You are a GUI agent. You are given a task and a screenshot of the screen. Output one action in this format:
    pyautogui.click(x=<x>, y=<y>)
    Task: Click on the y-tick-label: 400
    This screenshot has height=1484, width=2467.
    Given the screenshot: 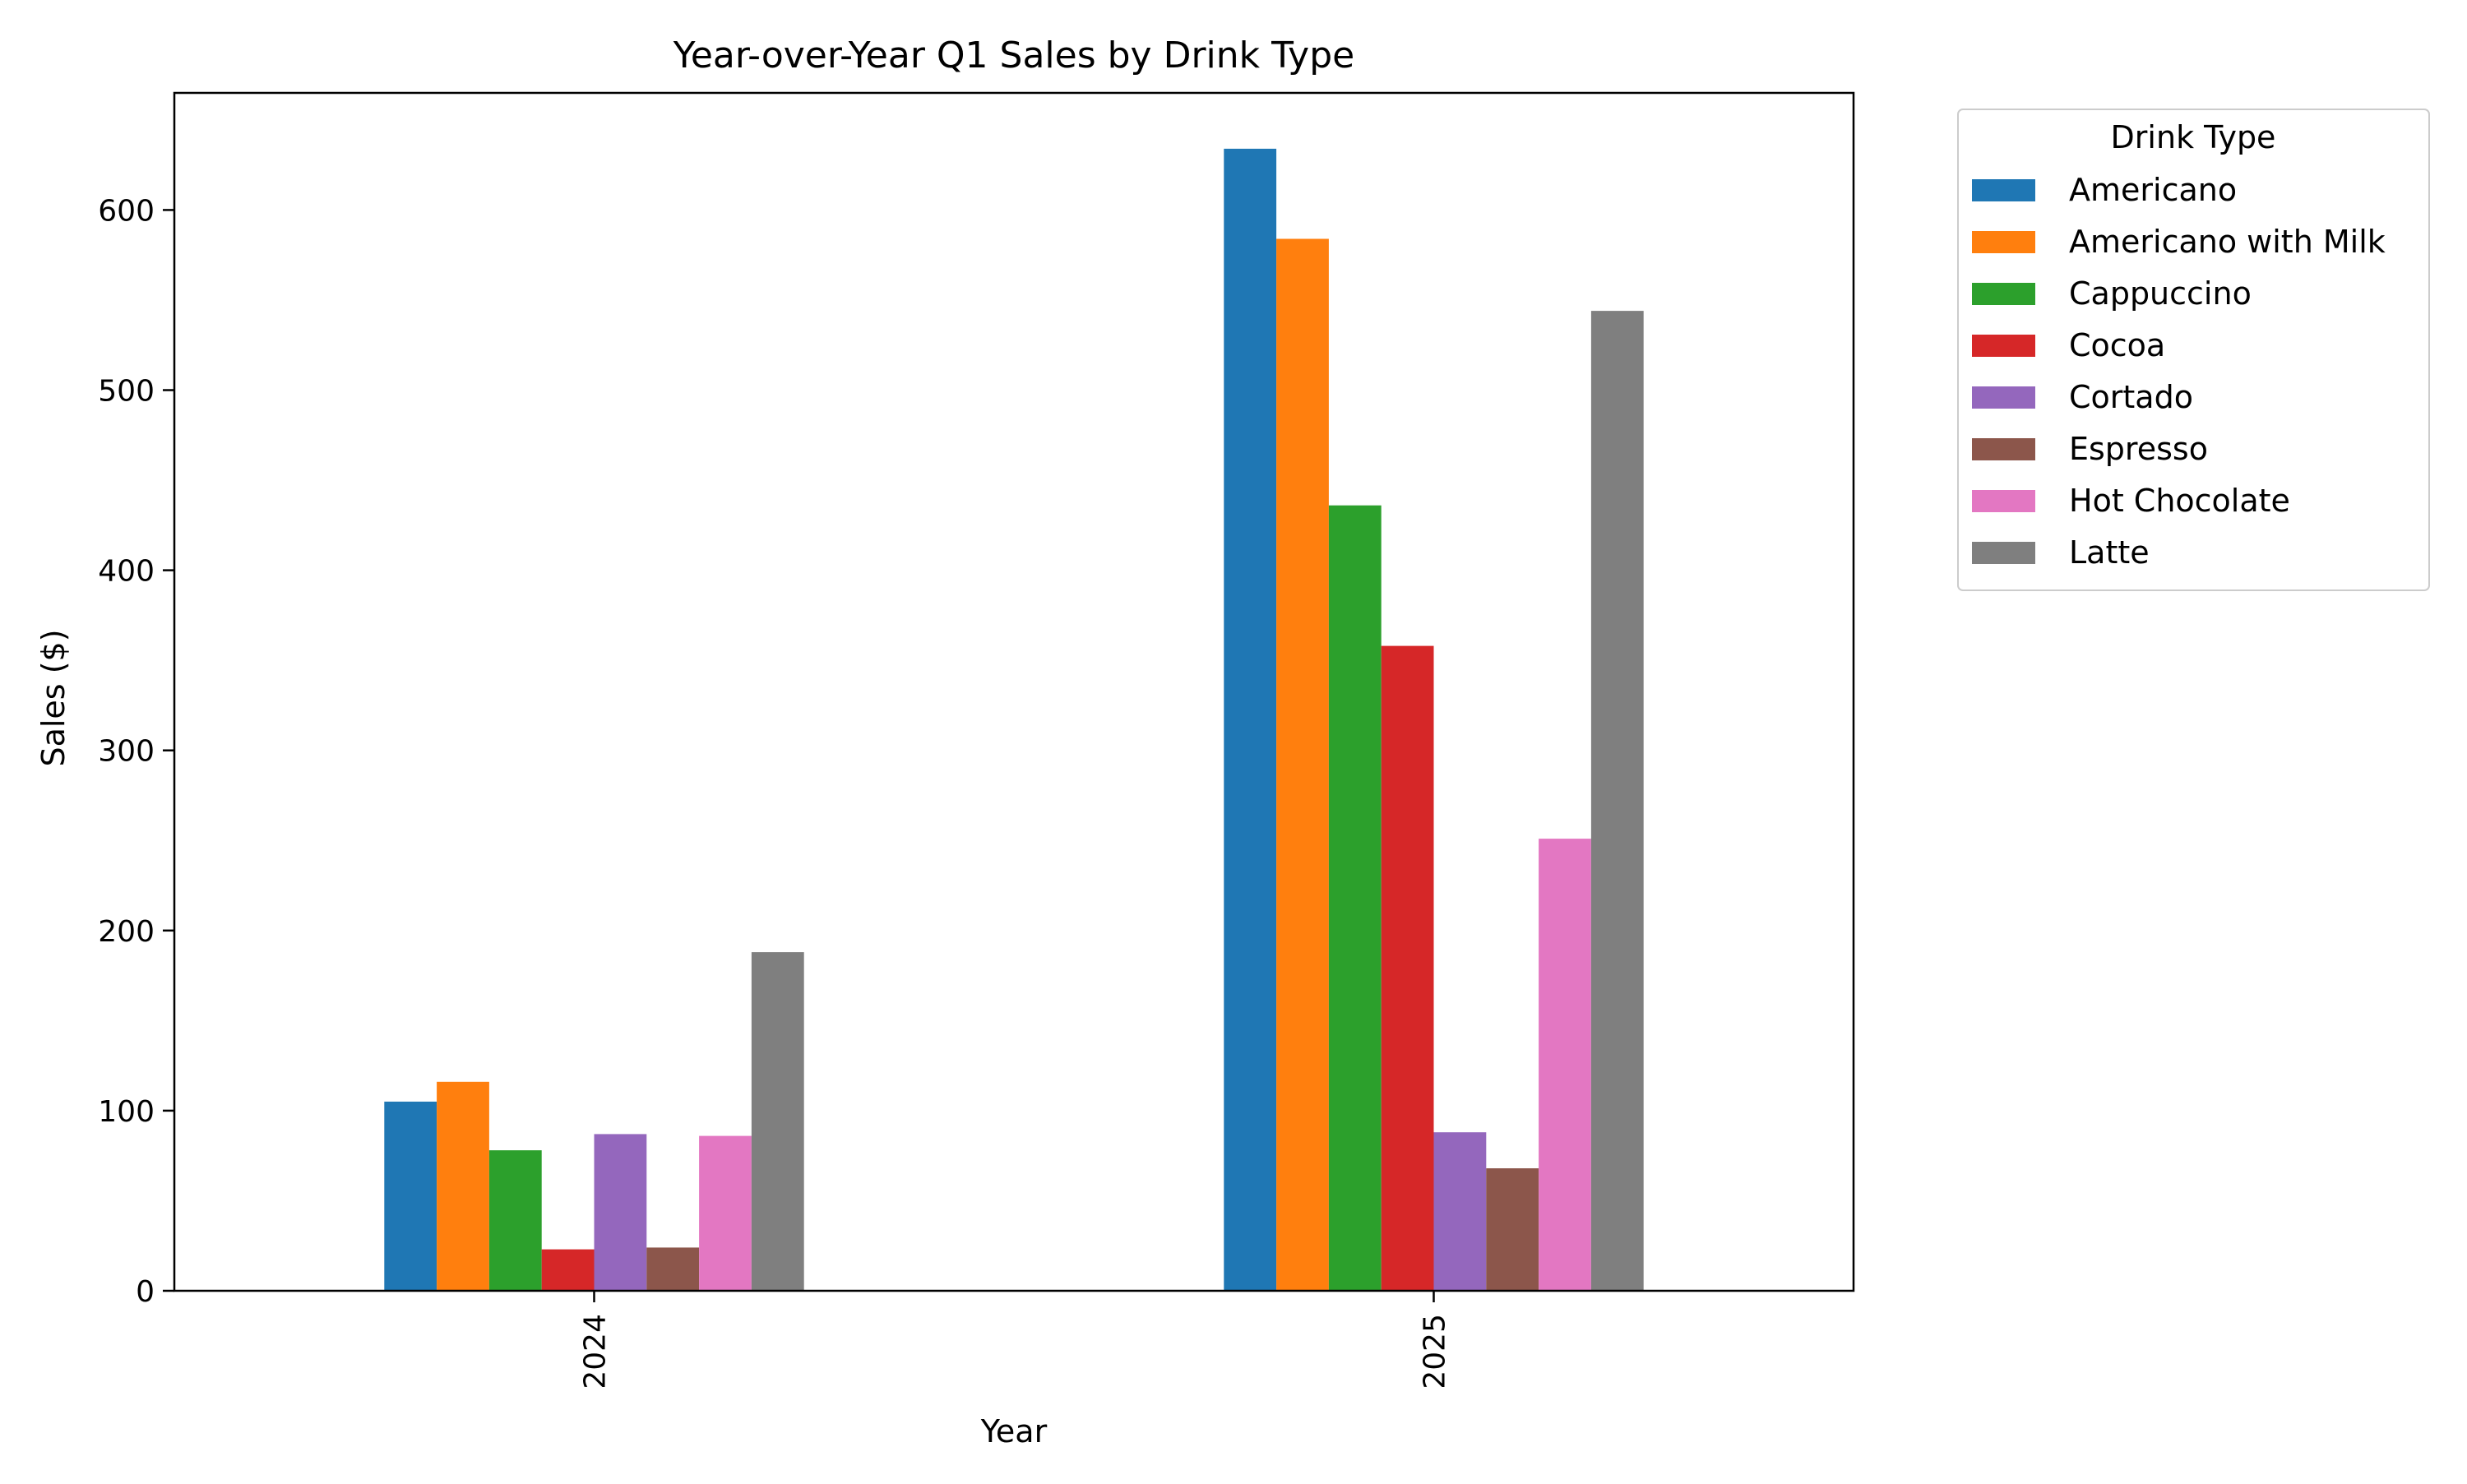 What is the action you would take?
    pyautogui.click(x=127, y=572)
    